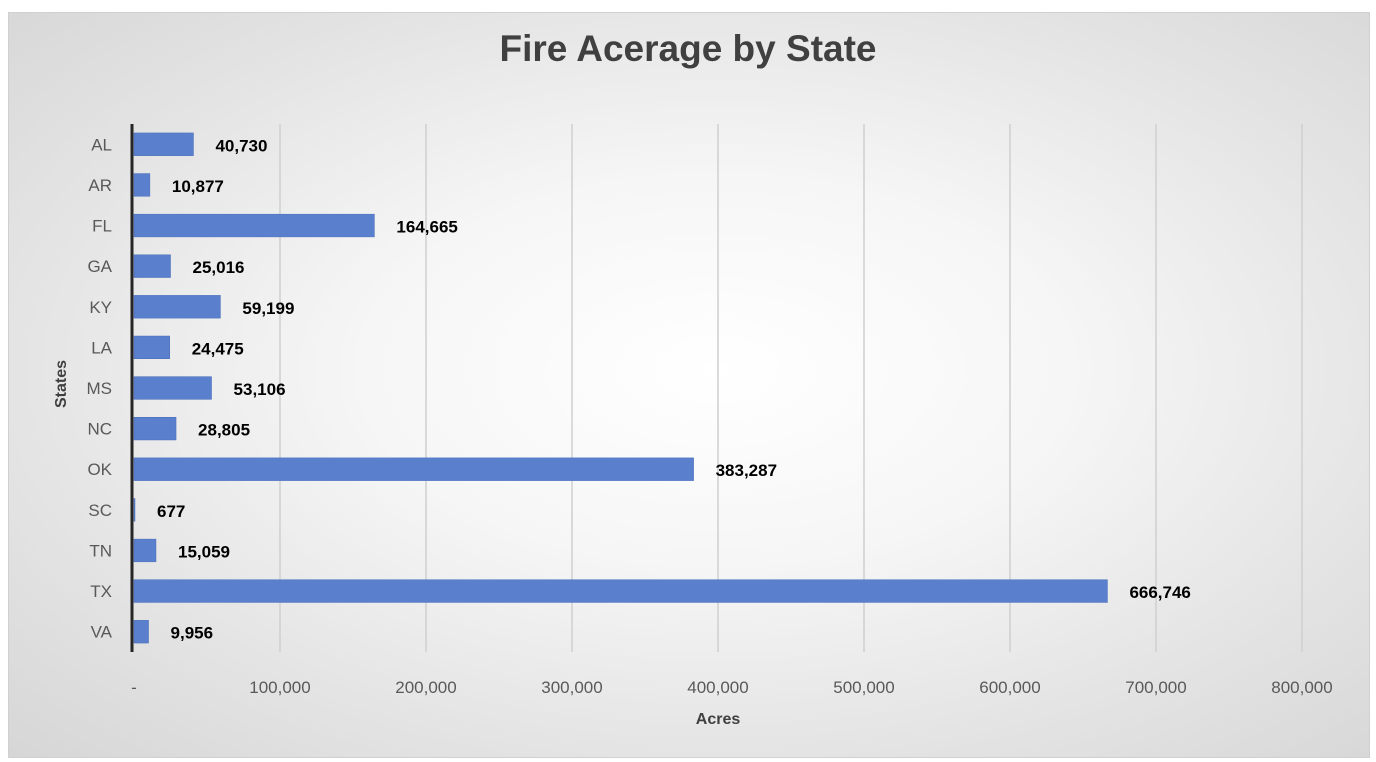 This screenshot has width=1376, height=762. What do you see at coordinates (102, 632) in the screenshot?
I see `y-tick-label: VA` at bounding box center [102, 632].